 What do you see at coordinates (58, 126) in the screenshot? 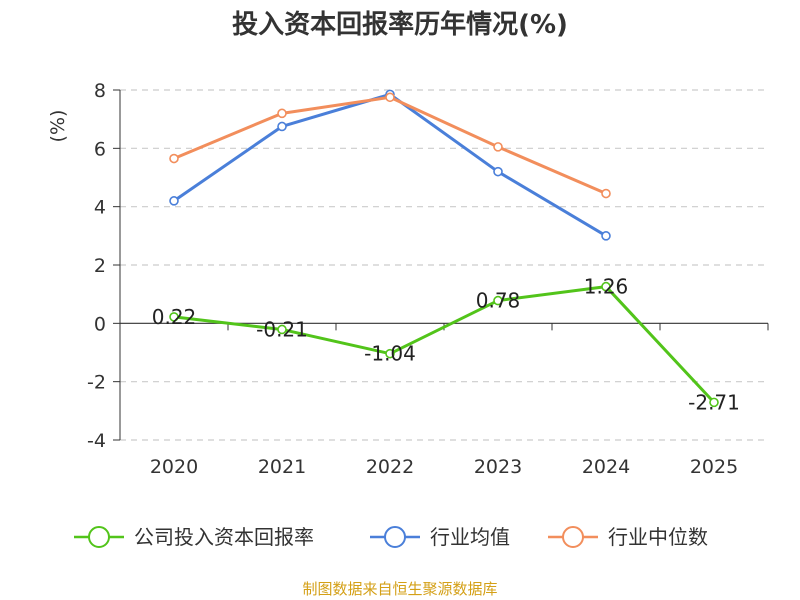
I see `y-axis-label: (%)` at bounding box center [58, 126].